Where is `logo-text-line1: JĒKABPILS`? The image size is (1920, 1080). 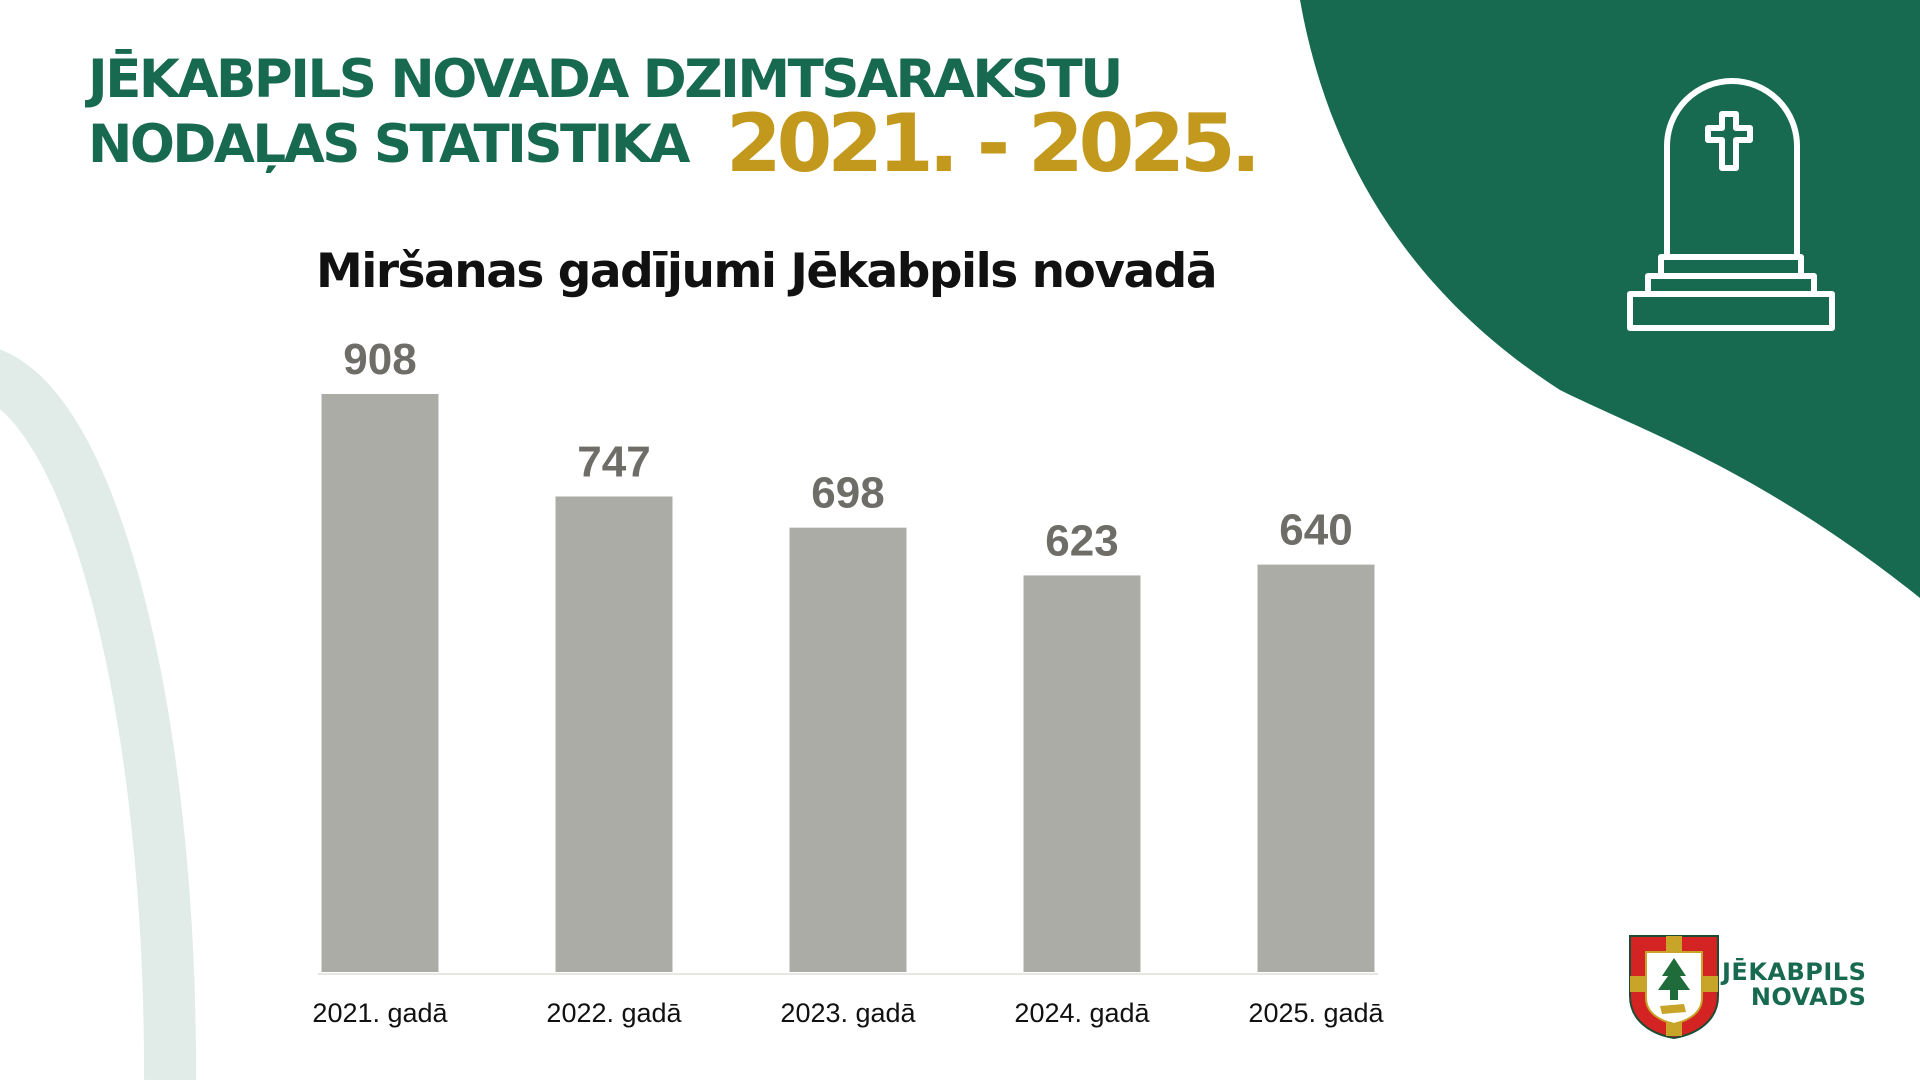
logo-text-line1: JĒKABPILS is located at coordinates (1794, 972).